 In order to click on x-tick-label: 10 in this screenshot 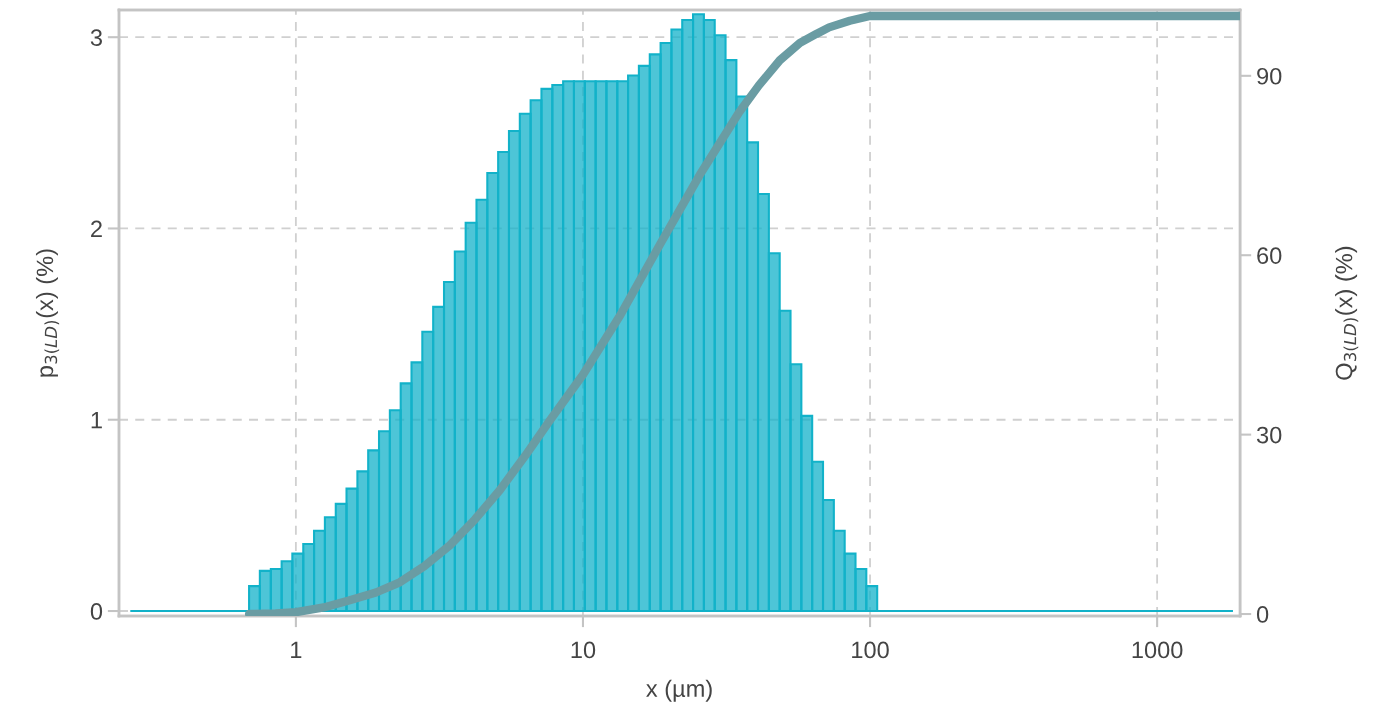, I will do `click(583, 650)`.